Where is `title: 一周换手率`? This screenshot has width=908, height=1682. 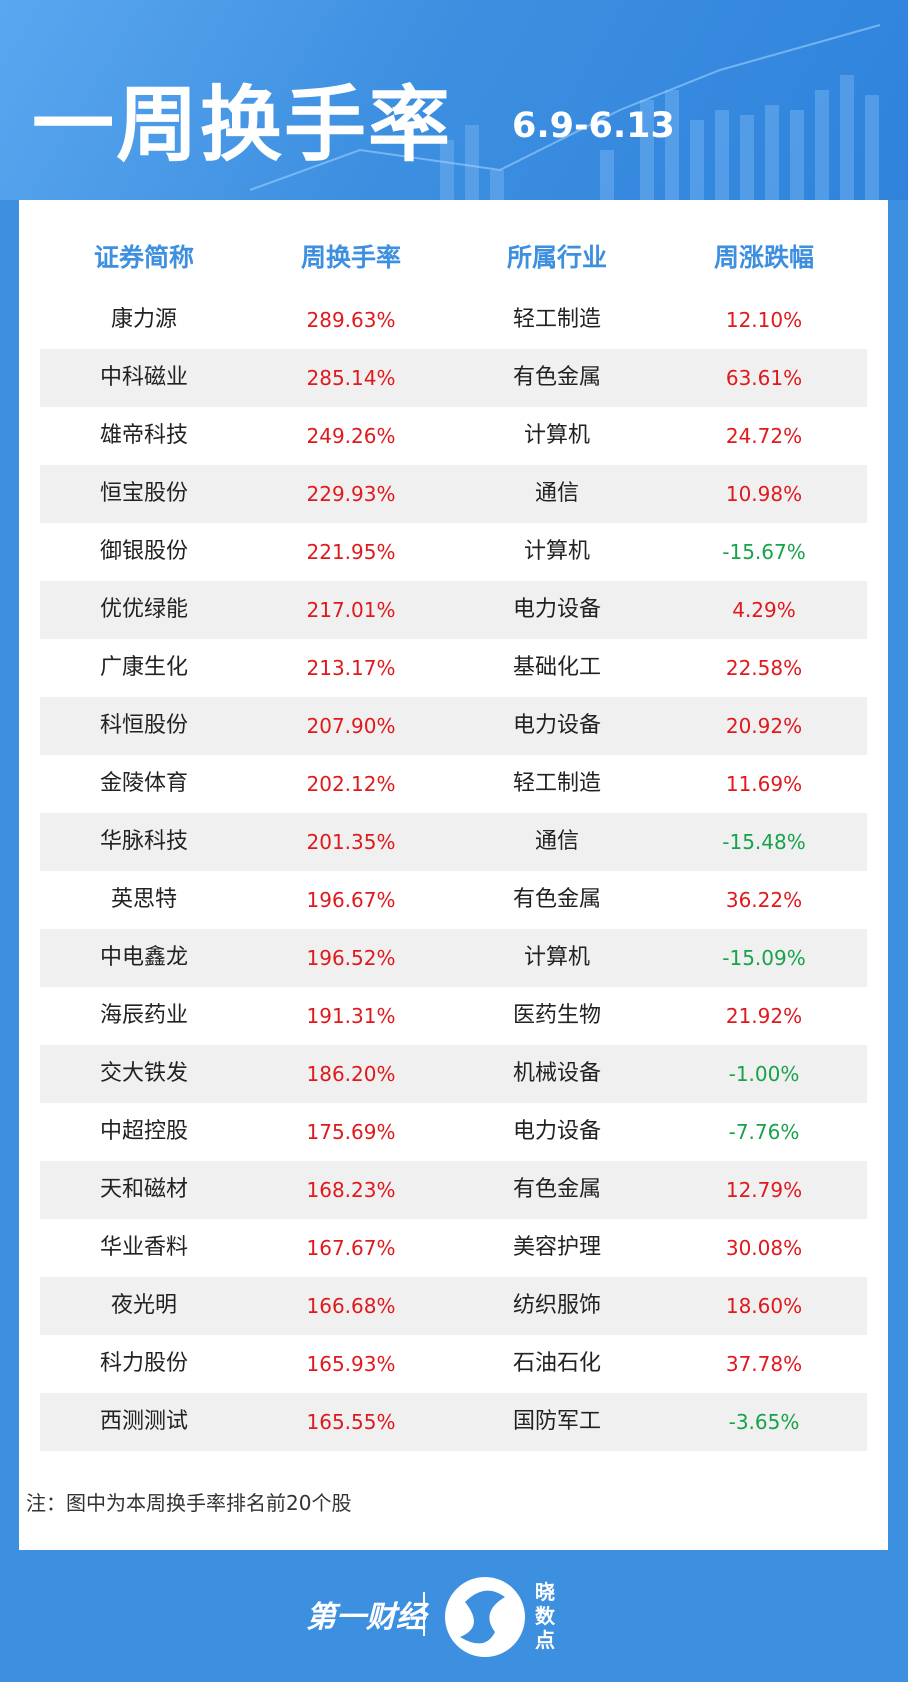
title: 一周换手率 is located at coordinates (242, 125).